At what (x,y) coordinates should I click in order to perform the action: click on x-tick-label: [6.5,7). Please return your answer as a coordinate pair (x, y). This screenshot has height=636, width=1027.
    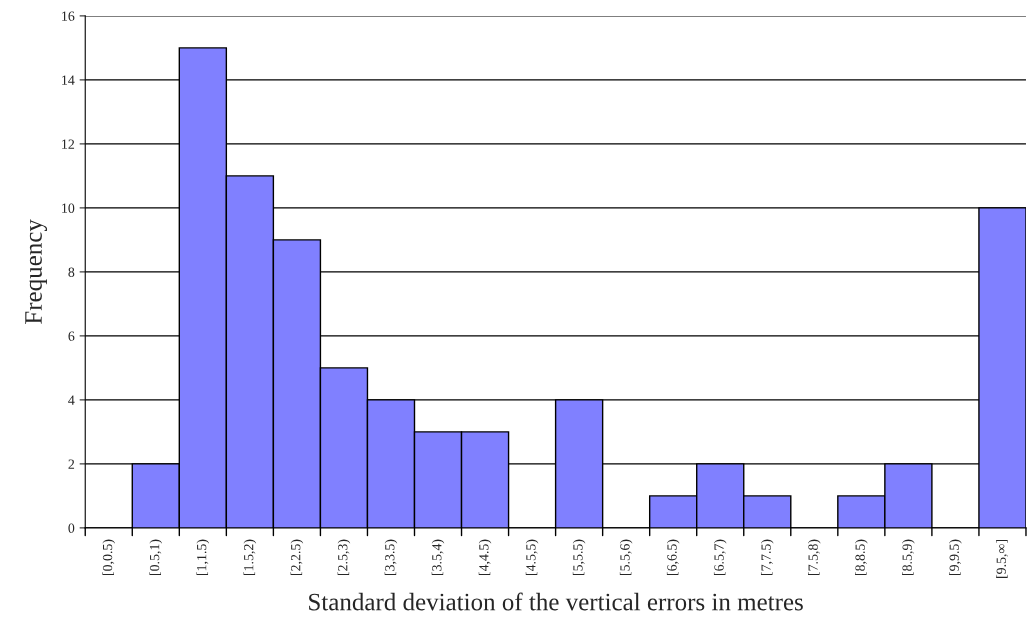
    Looking at the image, I should click on (720, 557).